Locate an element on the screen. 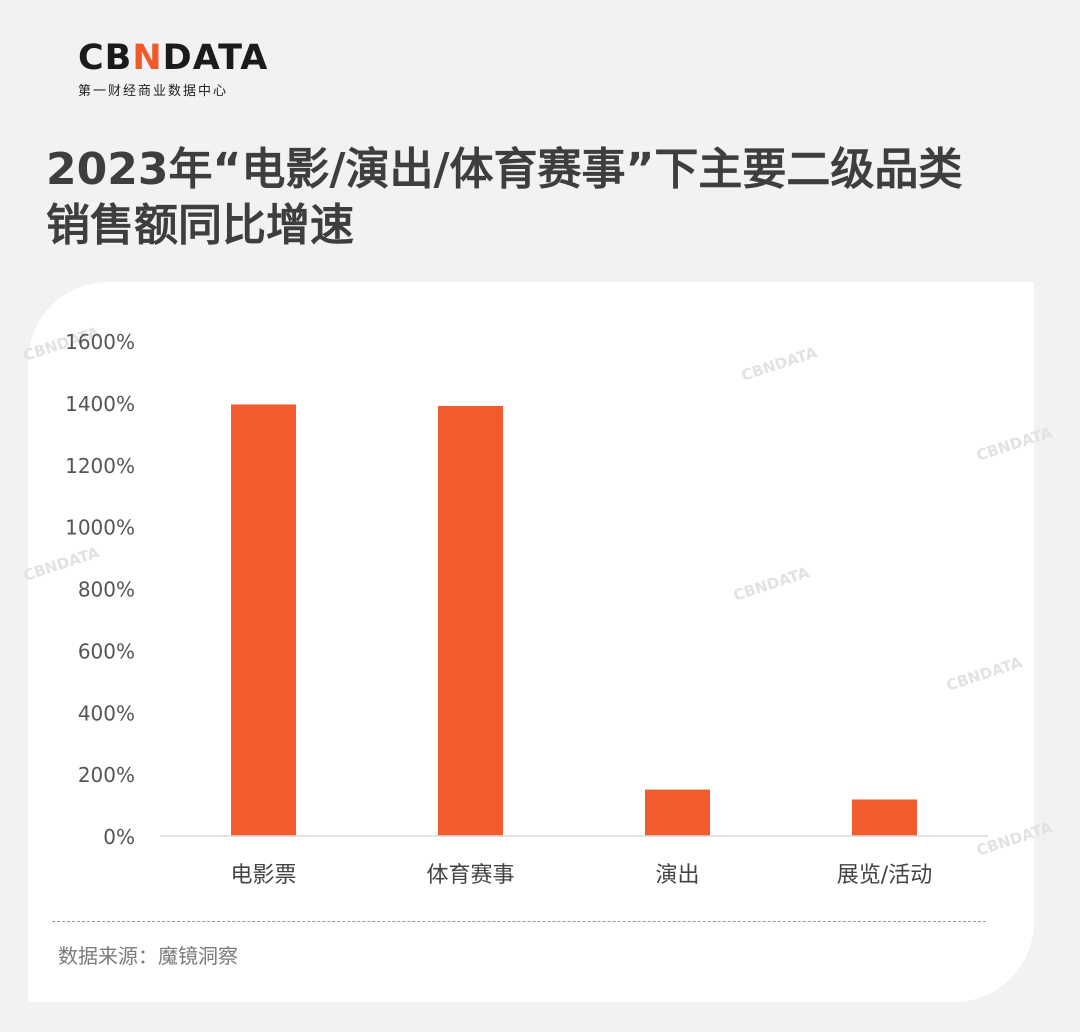  source-note: 数据来源：魔镜洞察 is located at coordinates (148, 956).